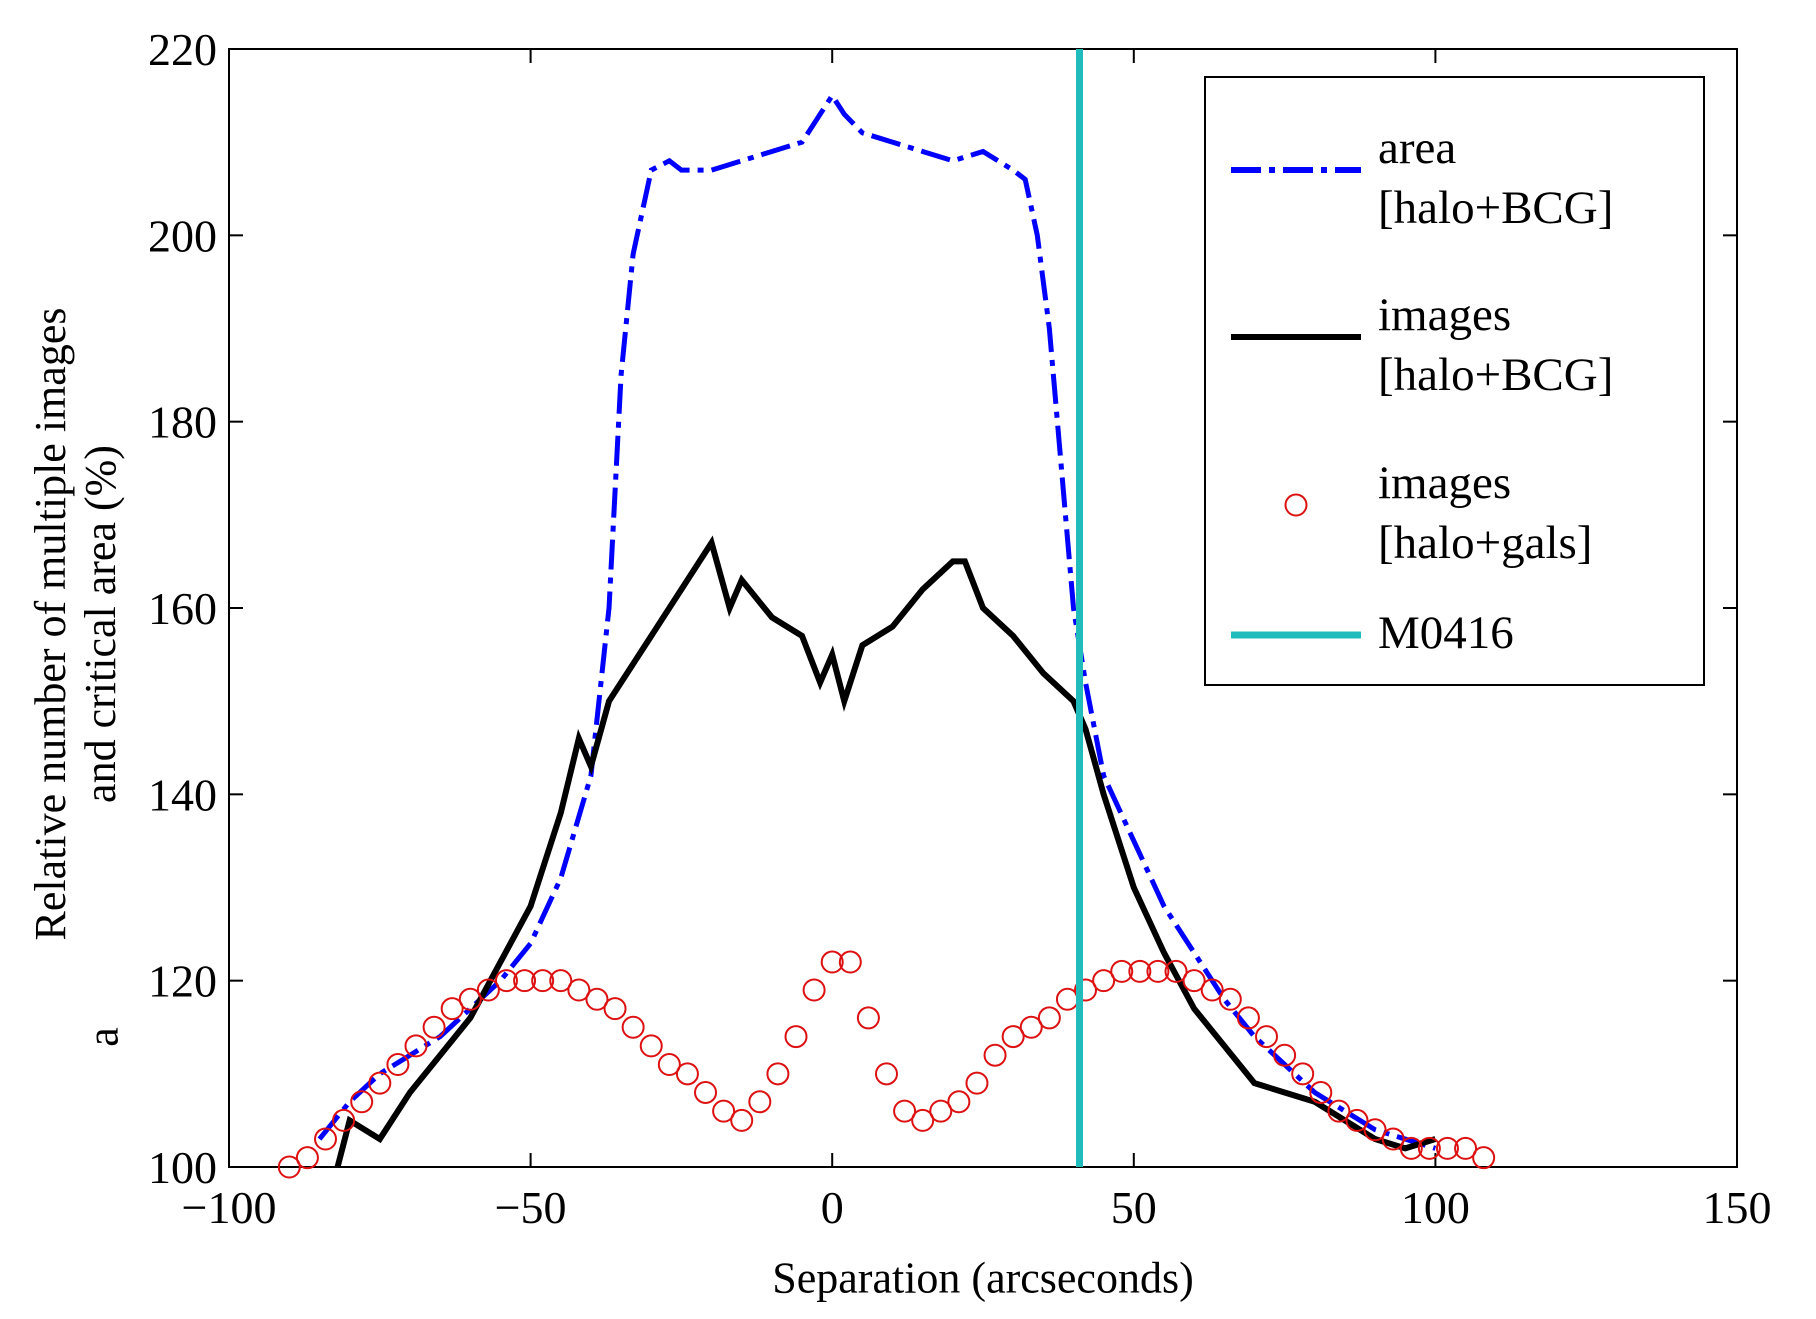  Describe the element at coordinates (182, 608) in the screenshot. I see `y-tick-label: 160` at that location.